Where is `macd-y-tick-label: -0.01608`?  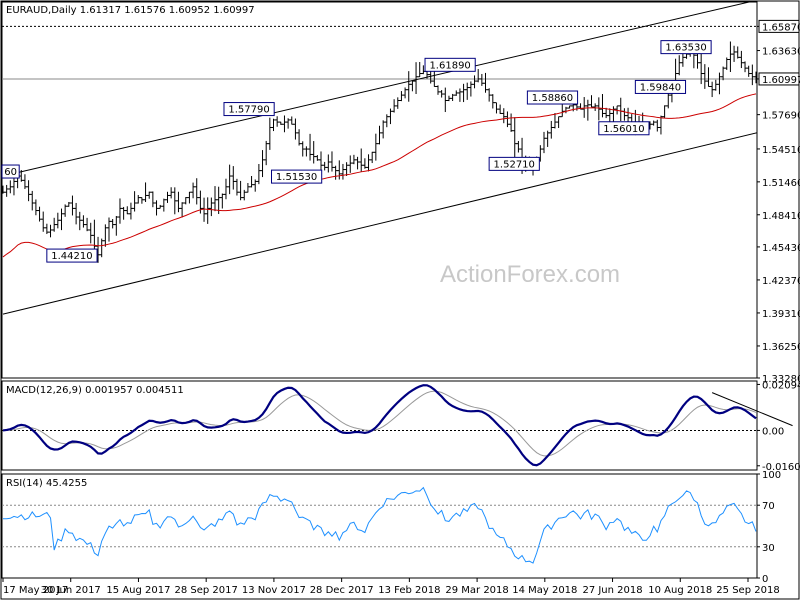
macd-y-tick-label: -0.01608 is located at coordinates (781, 467).